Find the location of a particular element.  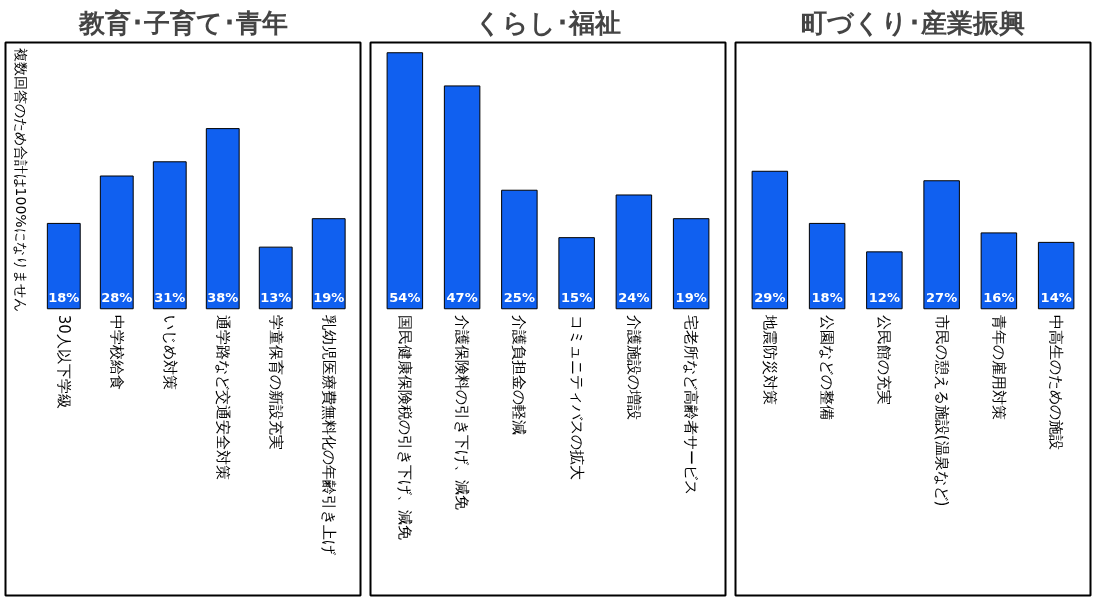

data-label: 13% is located at coordinates (276, 297).